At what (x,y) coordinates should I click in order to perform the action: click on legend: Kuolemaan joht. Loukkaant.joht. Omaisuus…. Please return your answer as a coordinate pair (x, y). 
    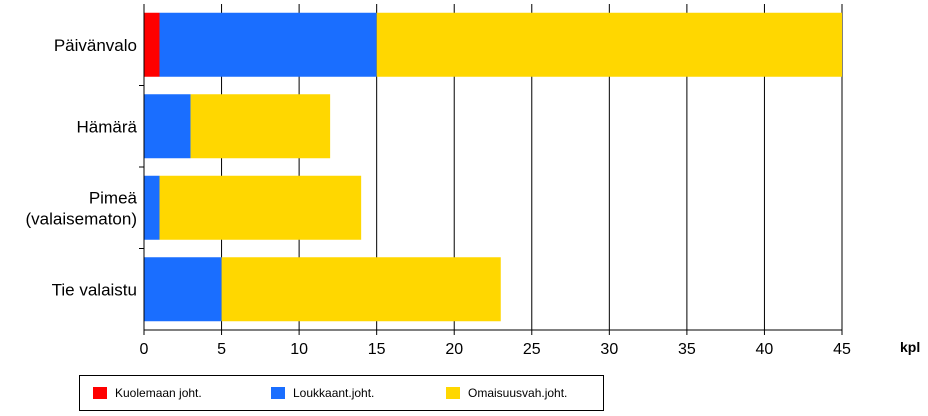
    Looking at the image, I should click on (341, 393).